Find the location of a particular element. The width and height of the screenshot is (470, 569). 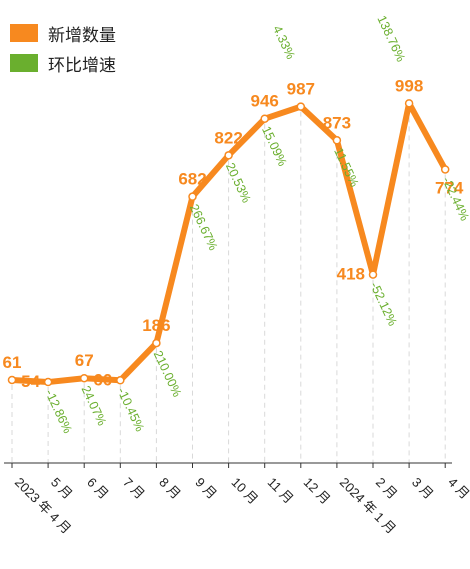

value-label: 946 is located at coordinates (265, 101).